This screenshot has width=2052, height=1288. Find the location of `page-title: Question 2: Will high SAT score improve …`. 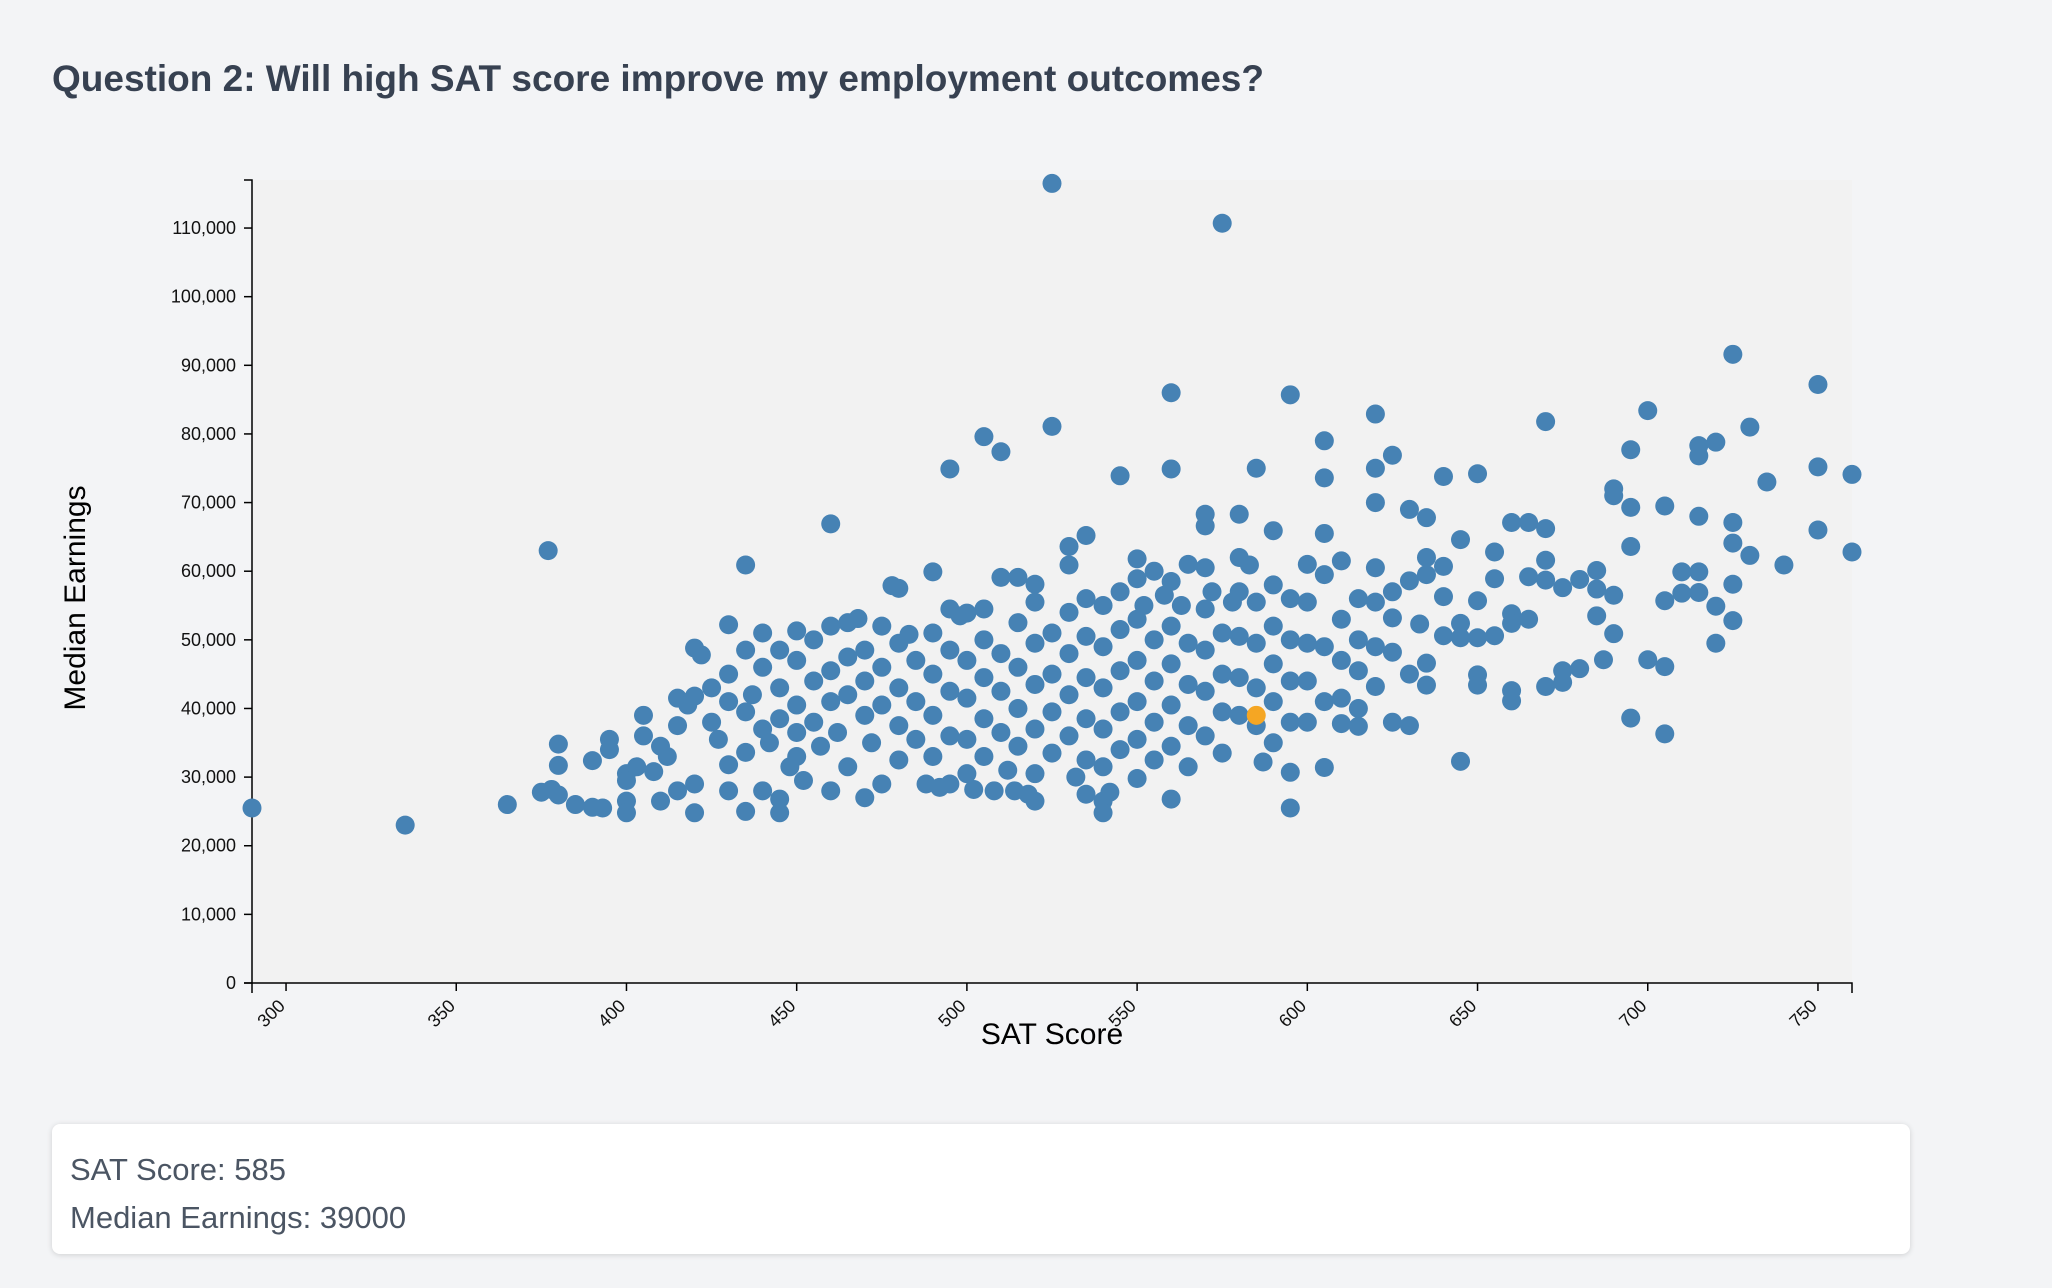

page-title: Question 2: Will high SAT score improve … is located at coordinates (658, 78).